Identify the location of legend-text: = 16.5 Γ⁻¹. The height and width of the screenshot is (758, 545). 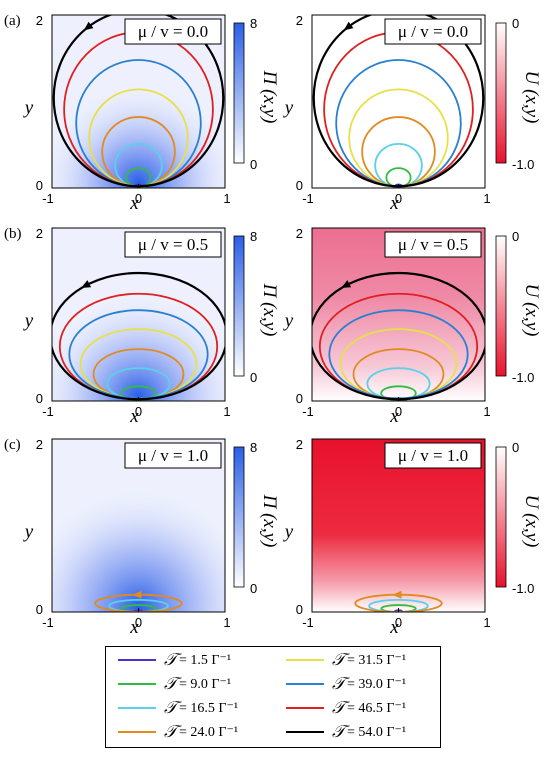
(209, 708).